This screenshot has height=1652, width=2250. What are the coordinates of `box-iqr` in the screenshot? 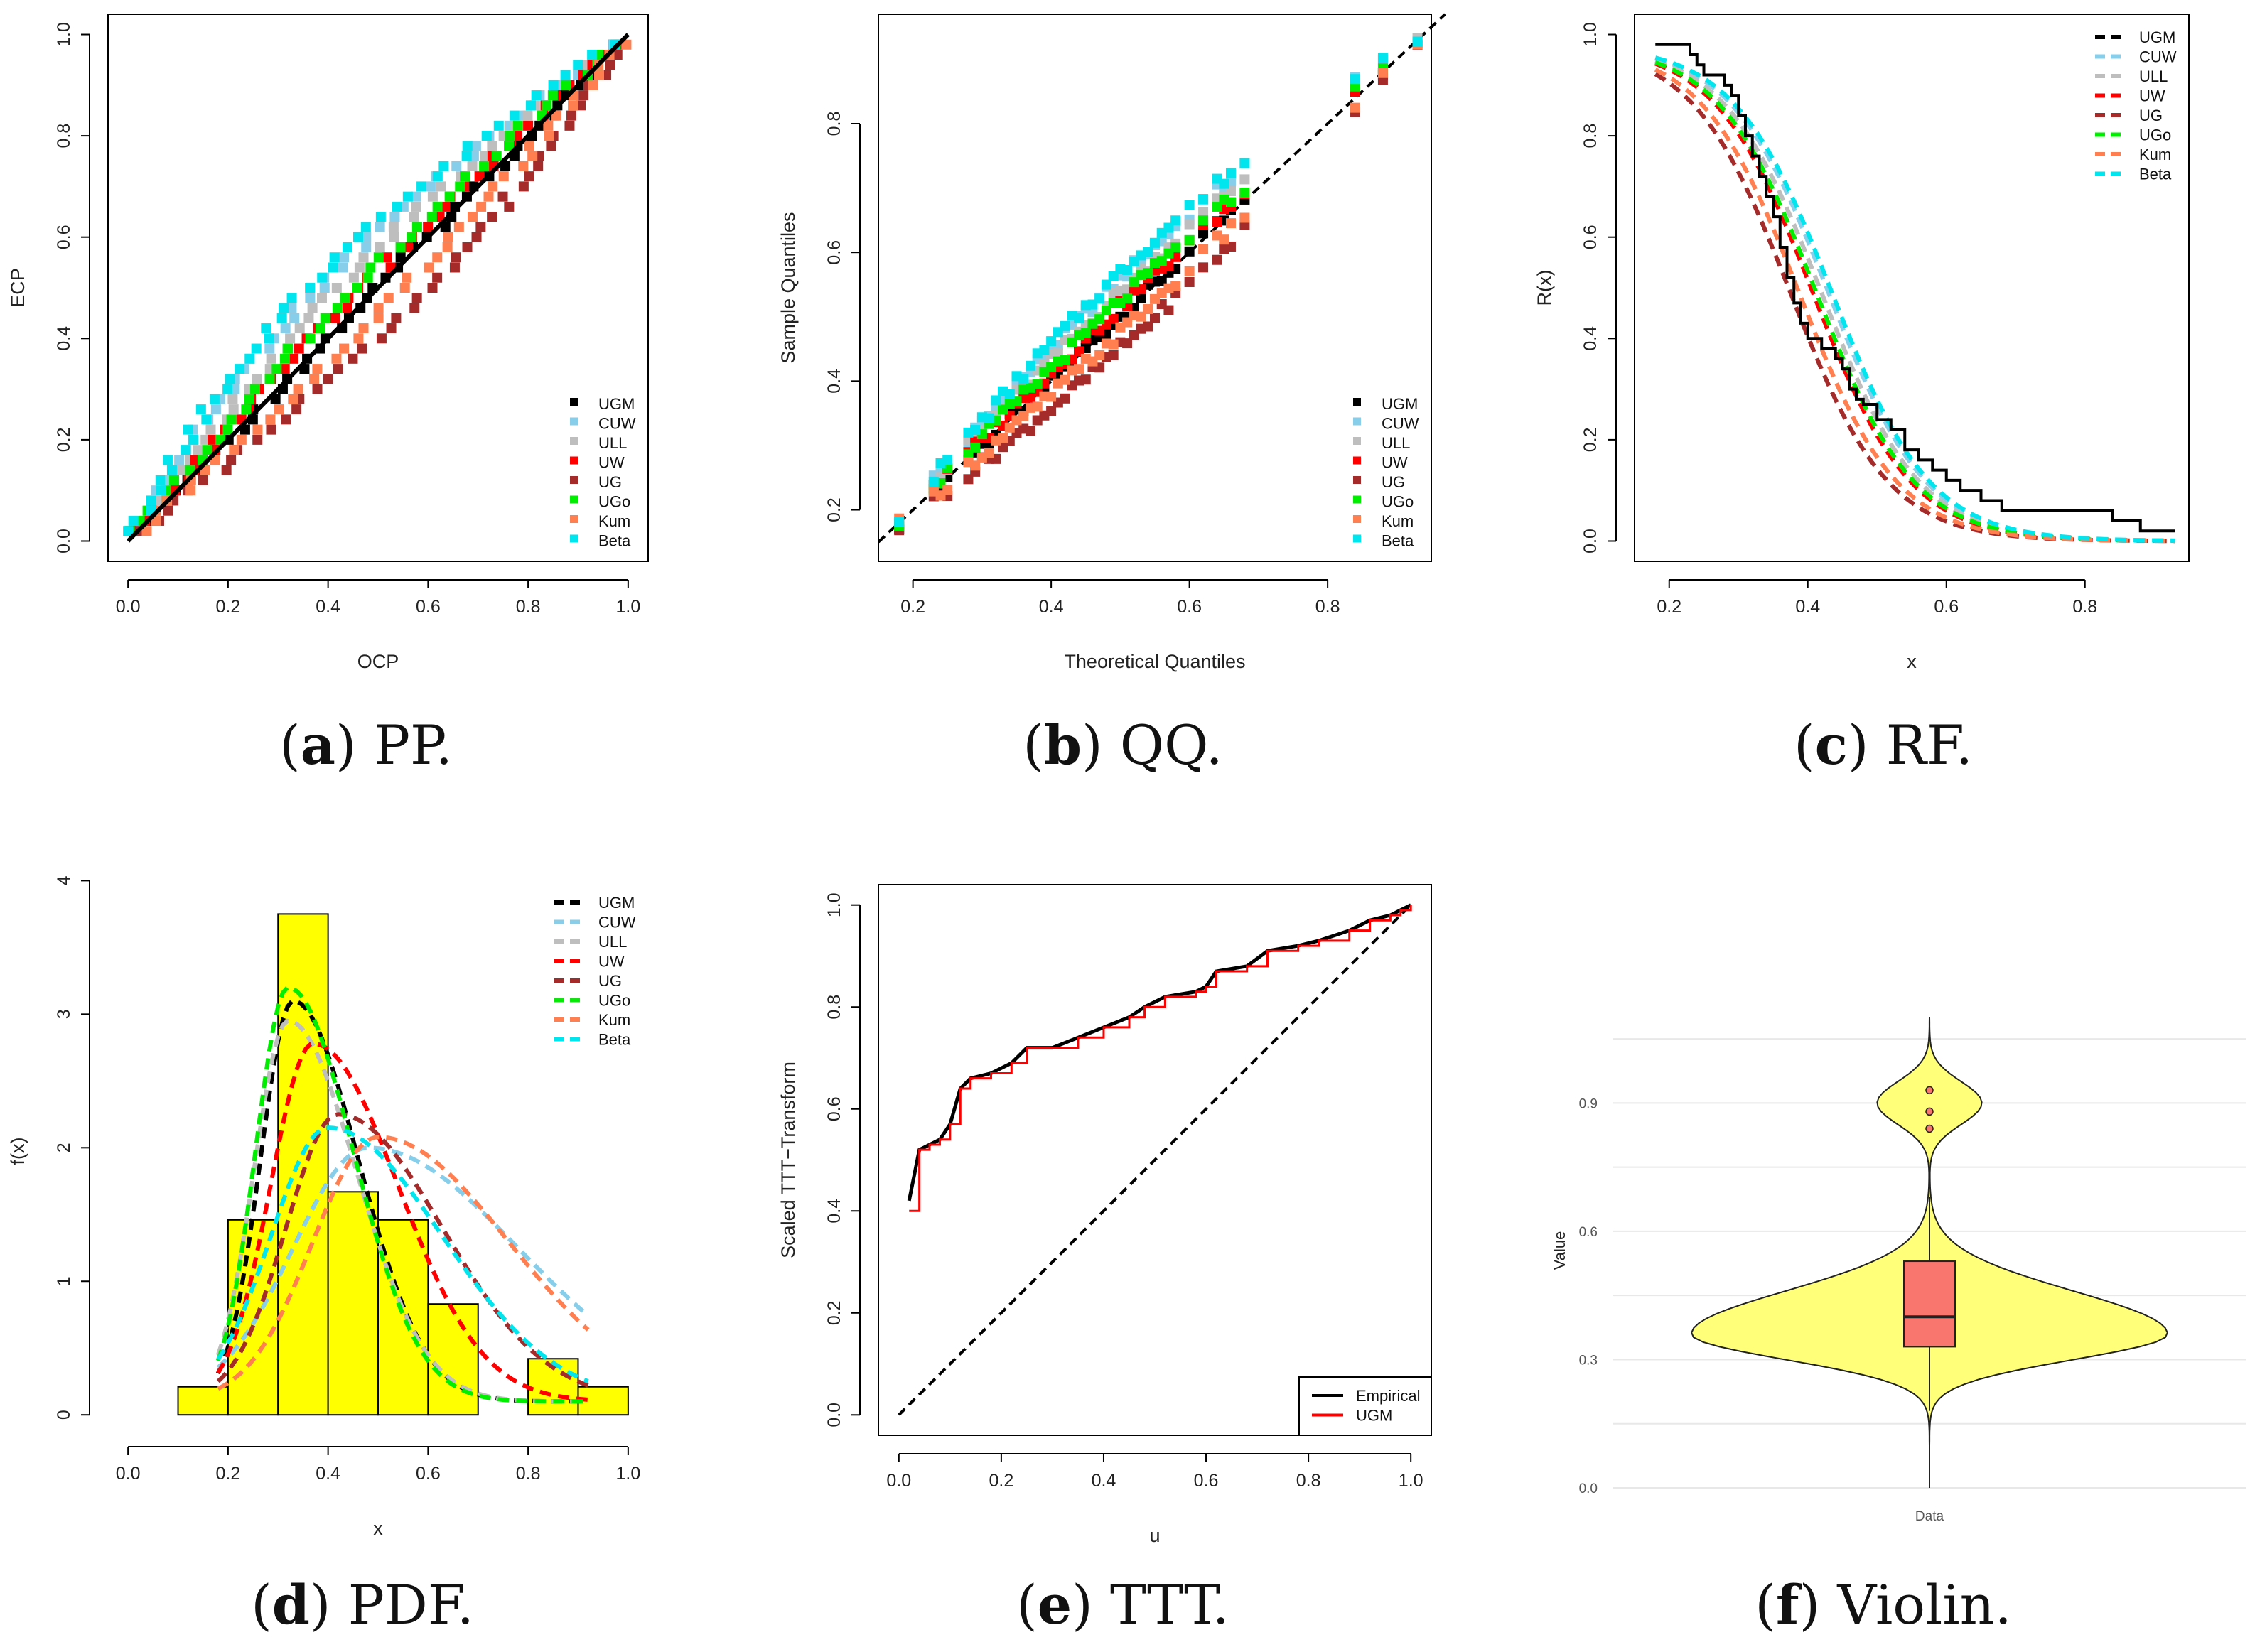 It's located at (1930, 1304).